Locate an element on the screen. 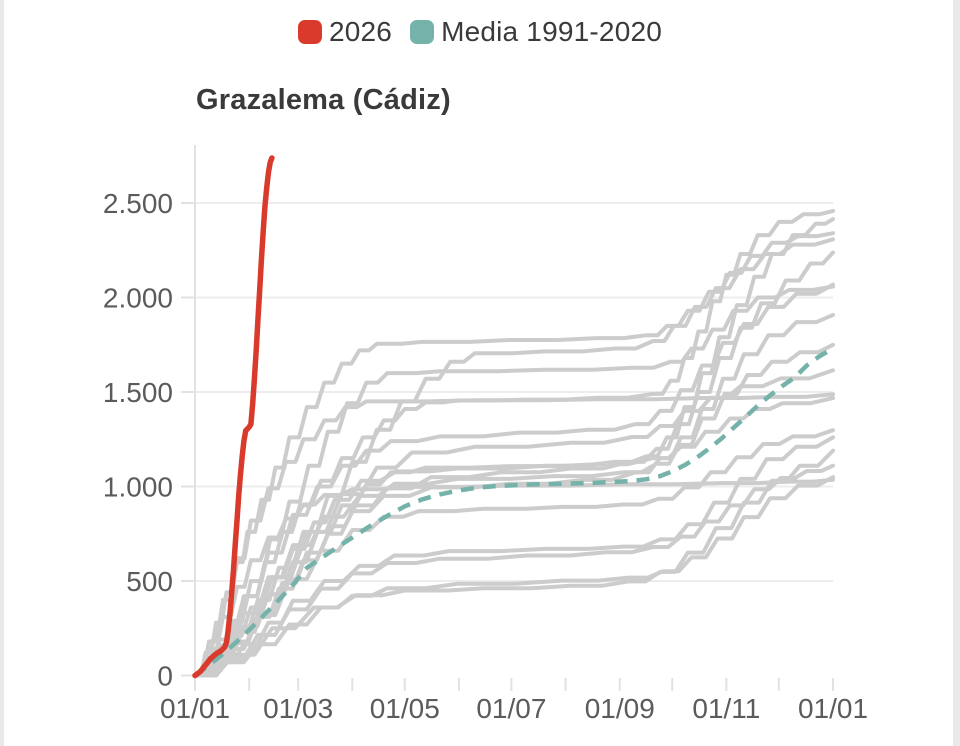  svg-text: 01/07 is located at coordinates (511, 708).